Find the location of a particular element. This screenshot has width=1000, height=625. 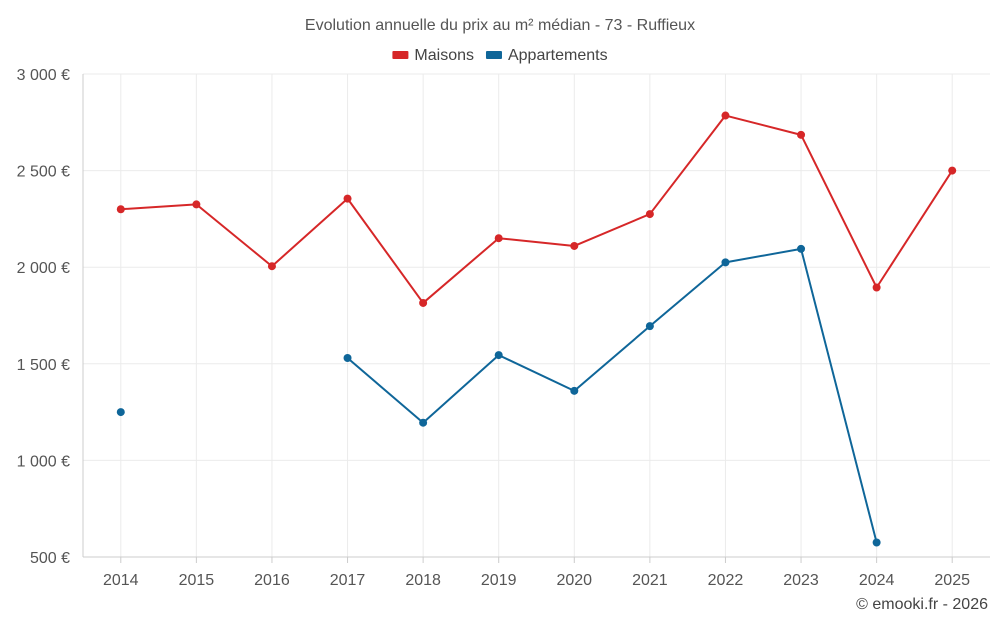

legend-item-maisons: Maisons is located at coordinates (433, 55).